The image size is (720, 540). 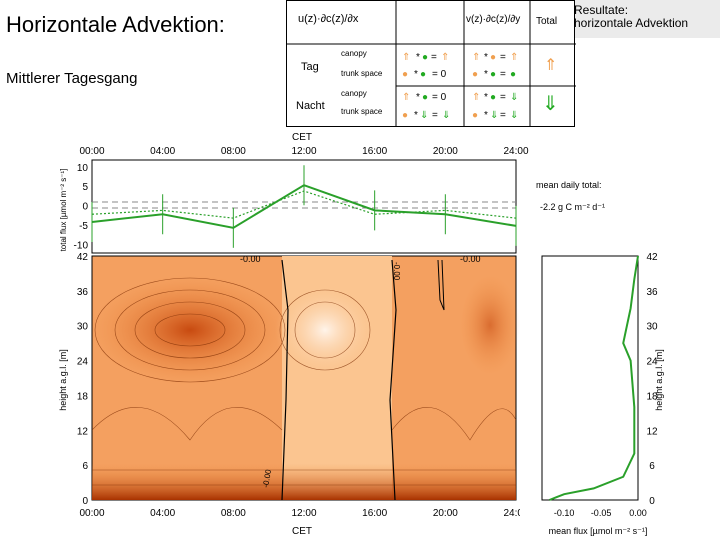 What do you see at coordinates (302, 531) in the screenshot?
I see `x-axis-label: CET` at bounding box center [302, 531].